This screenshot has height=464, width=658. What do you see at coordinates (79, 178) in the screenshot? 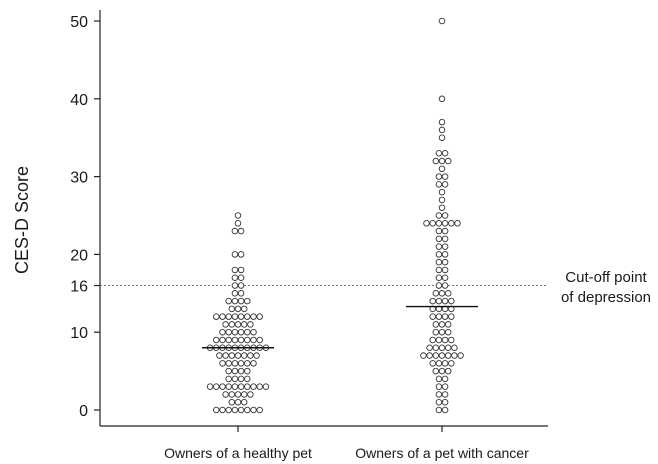
I see `y-tick-label: 30` at bounding box center [79, 178].